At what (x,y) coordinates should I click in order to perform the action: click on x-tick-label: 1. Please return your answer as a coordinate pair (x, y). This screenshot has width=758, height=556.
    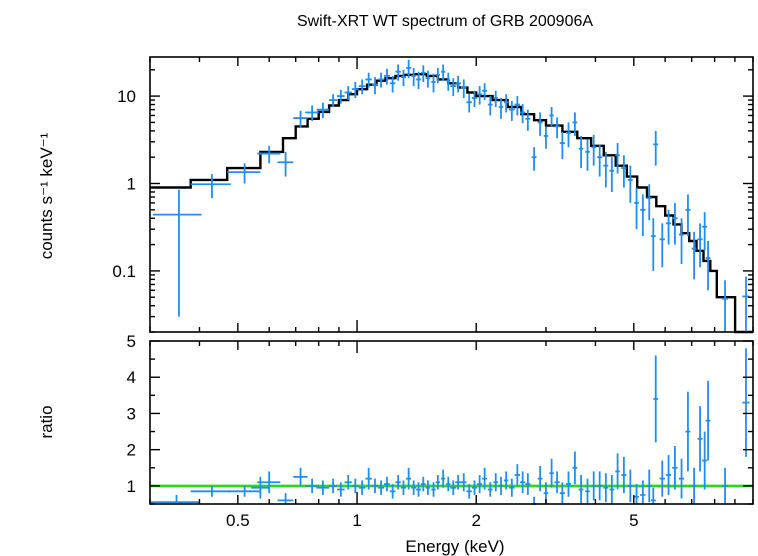
    Looking at the image, I should click on (356, 520).